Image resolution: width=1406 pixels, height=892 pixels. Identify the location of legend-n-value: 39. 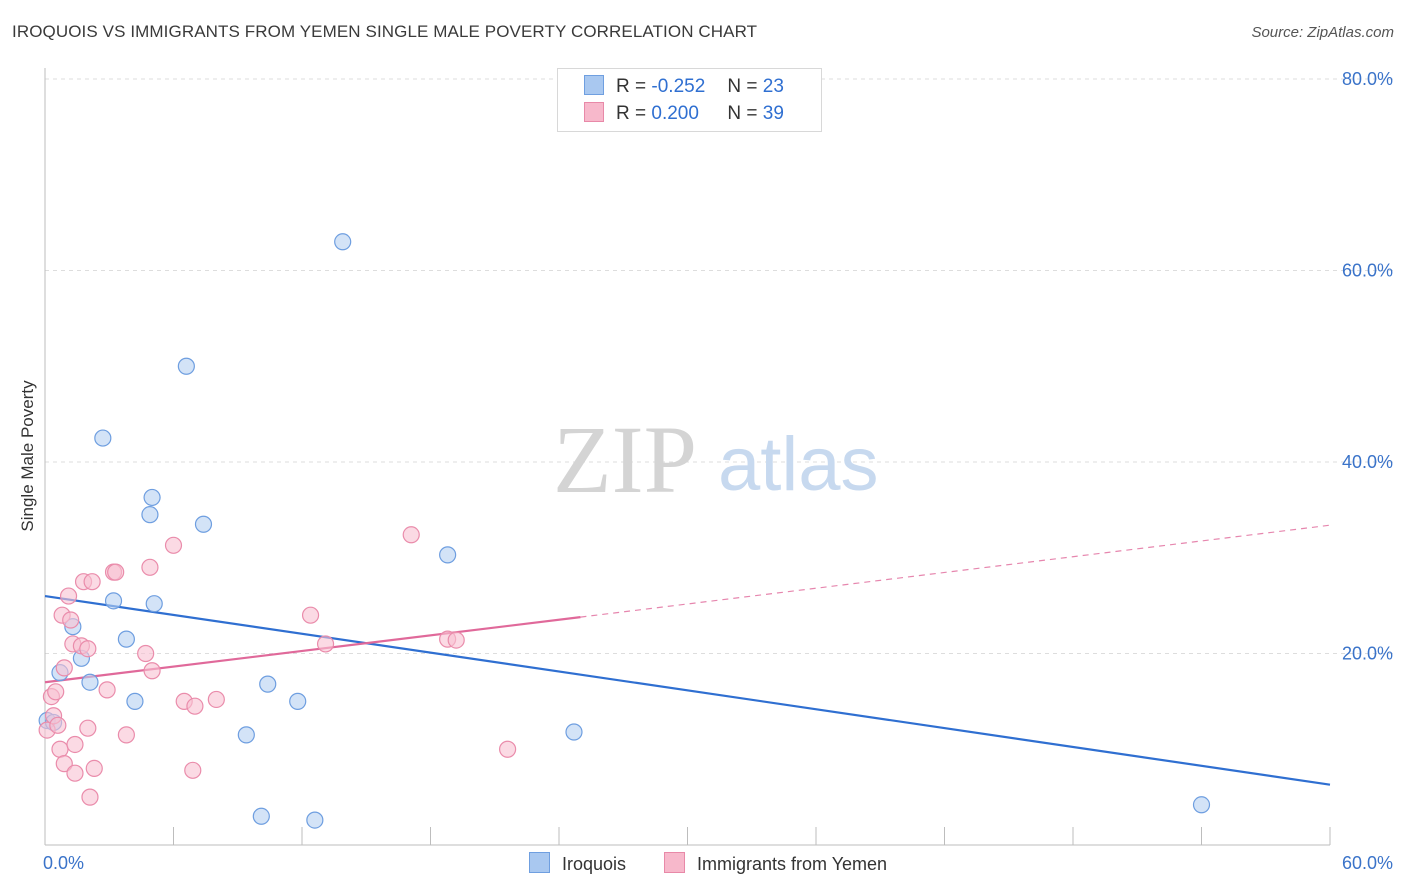
(773, 113).